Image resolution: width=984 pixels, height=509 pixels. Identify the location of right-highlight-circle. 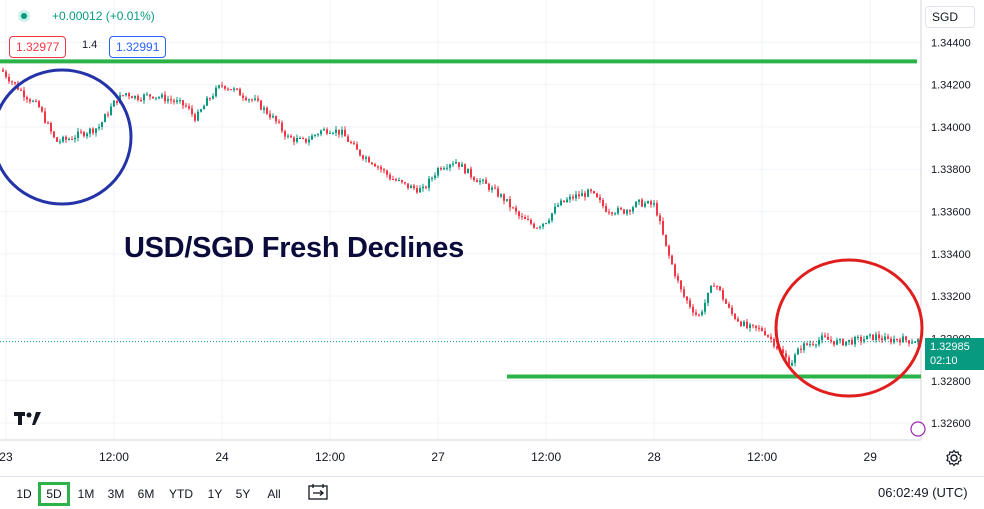
(849, 328).